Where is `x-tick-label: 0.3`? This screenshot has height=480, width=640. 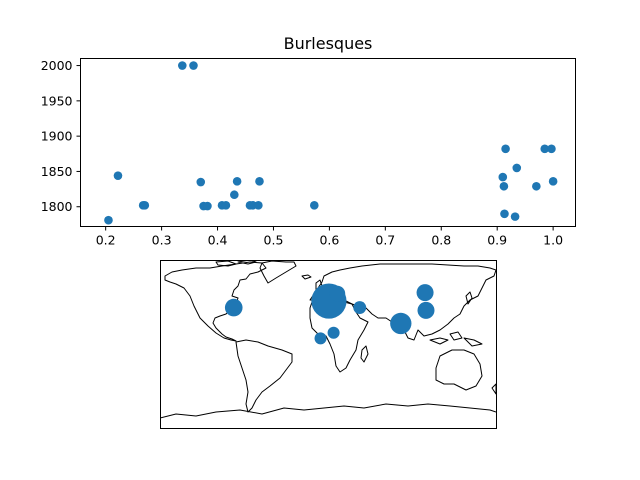 x-tick-label: 0.3 is located at coordinates (162, 240).